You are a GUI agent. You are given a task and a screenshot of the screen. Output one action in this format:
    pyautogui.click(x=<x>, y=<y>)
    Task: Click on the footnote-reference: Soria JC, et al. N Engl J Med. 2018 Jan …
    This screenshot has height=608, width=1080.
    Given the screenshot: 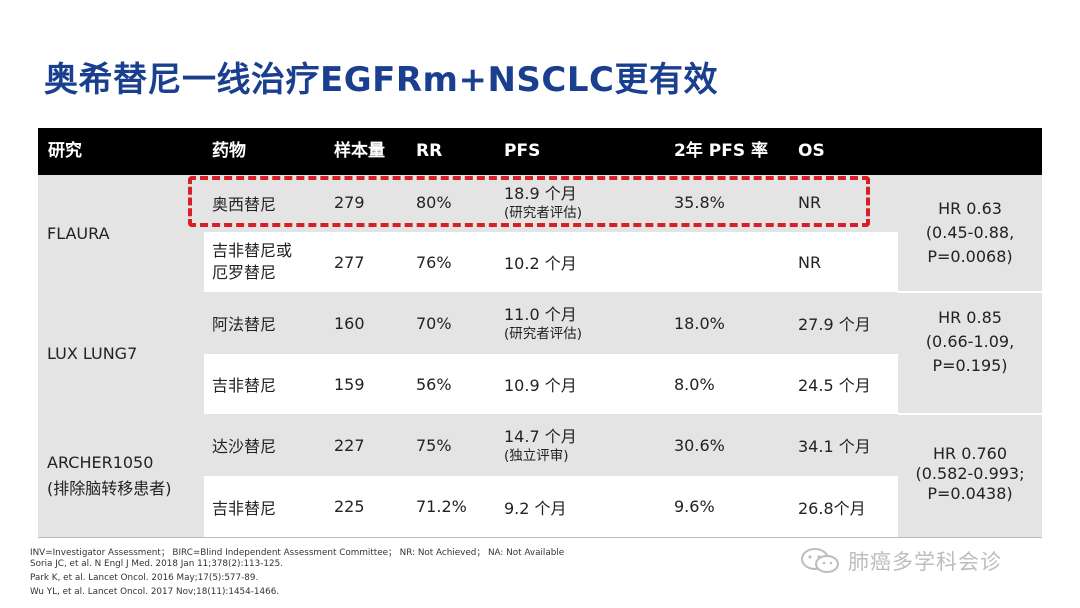 What is the action you would take?
    pyautogui.click(x=156, y=564)
    